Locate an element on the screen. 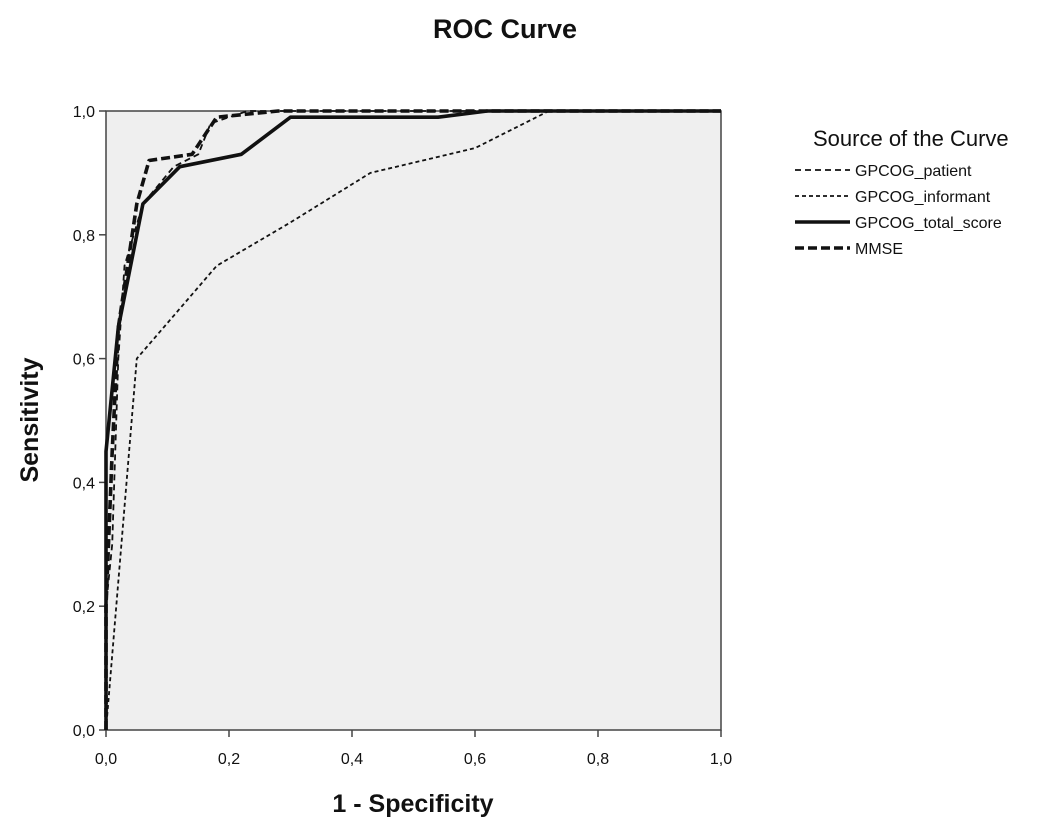 This screenshot has height=823, width=1053. y-tick-label: 0,0 is located at coordinates (84, 731).